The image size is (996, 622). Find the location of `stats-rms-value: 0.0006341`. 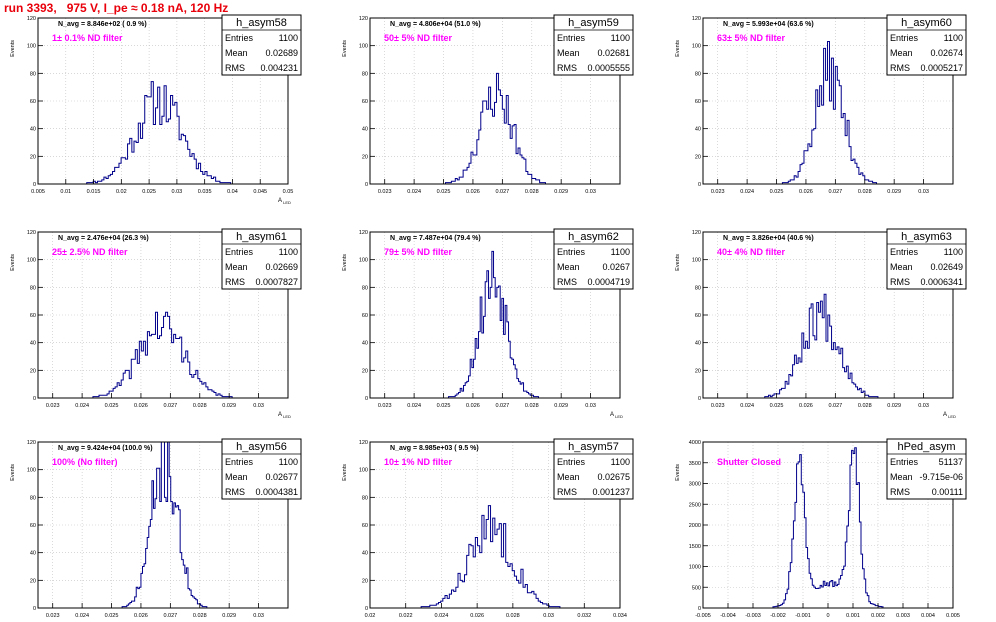

stats-rms-value: 0.0006341 is located at coordinates (941, 282).